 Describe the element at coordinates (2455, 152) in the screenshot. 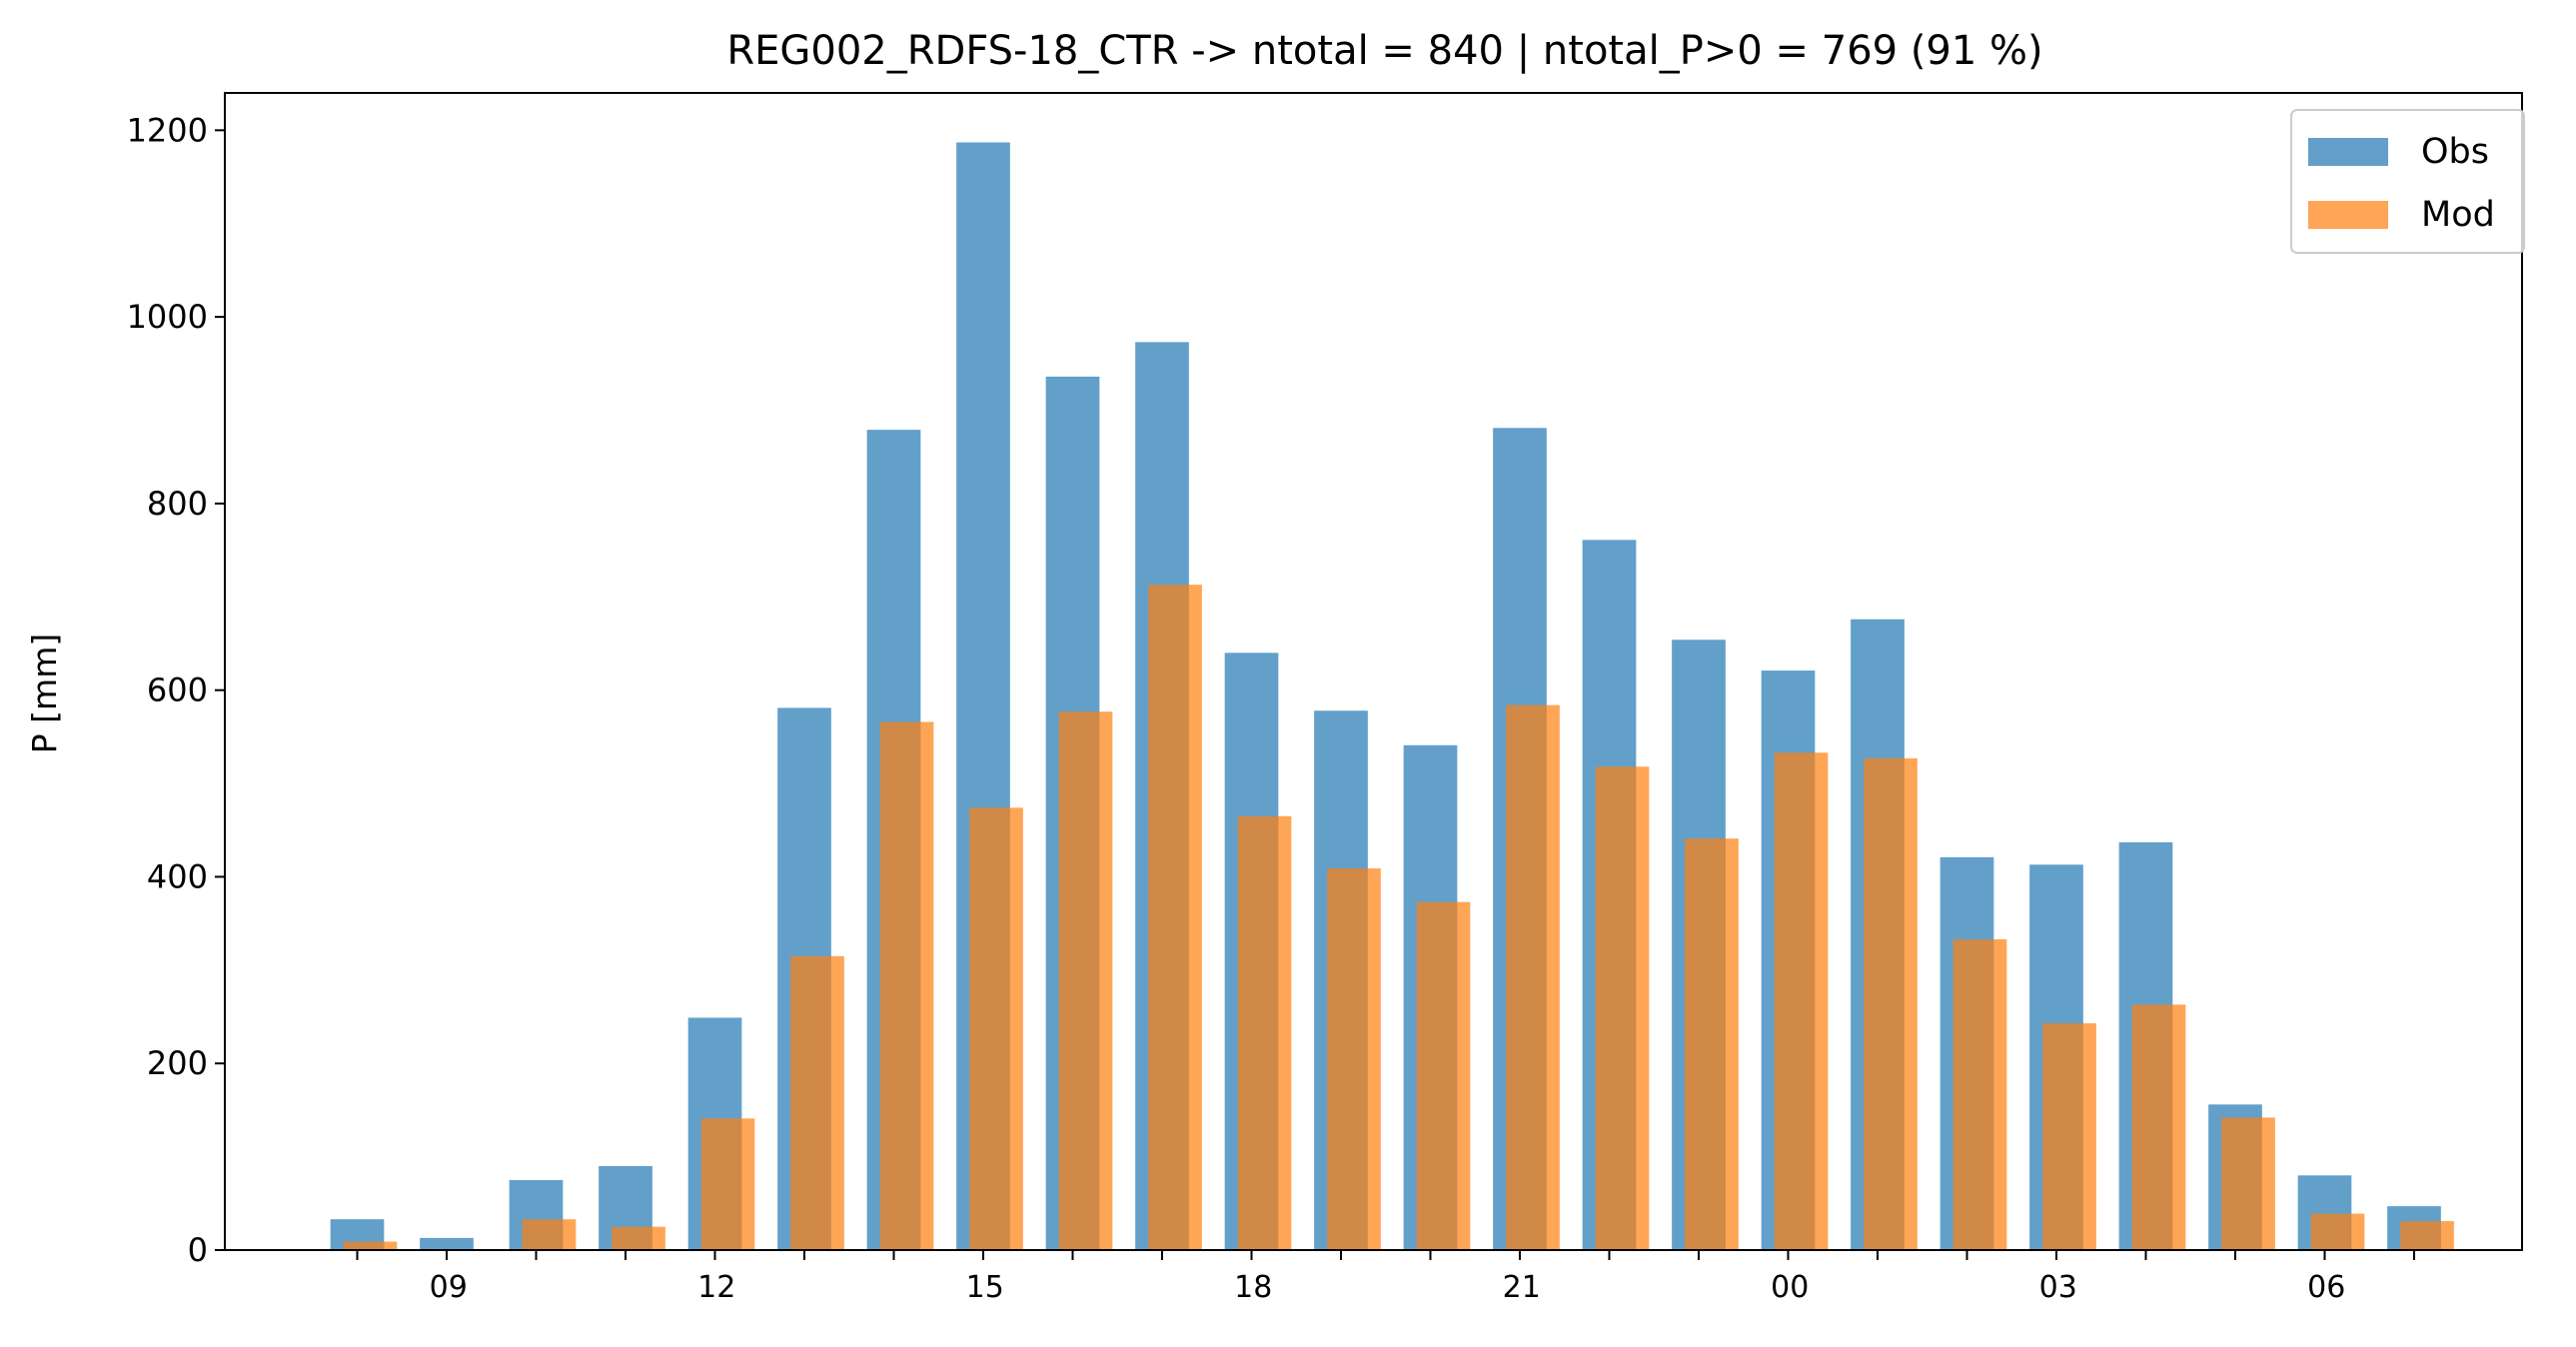

I see `legend-label-obs: Obs` at that location.